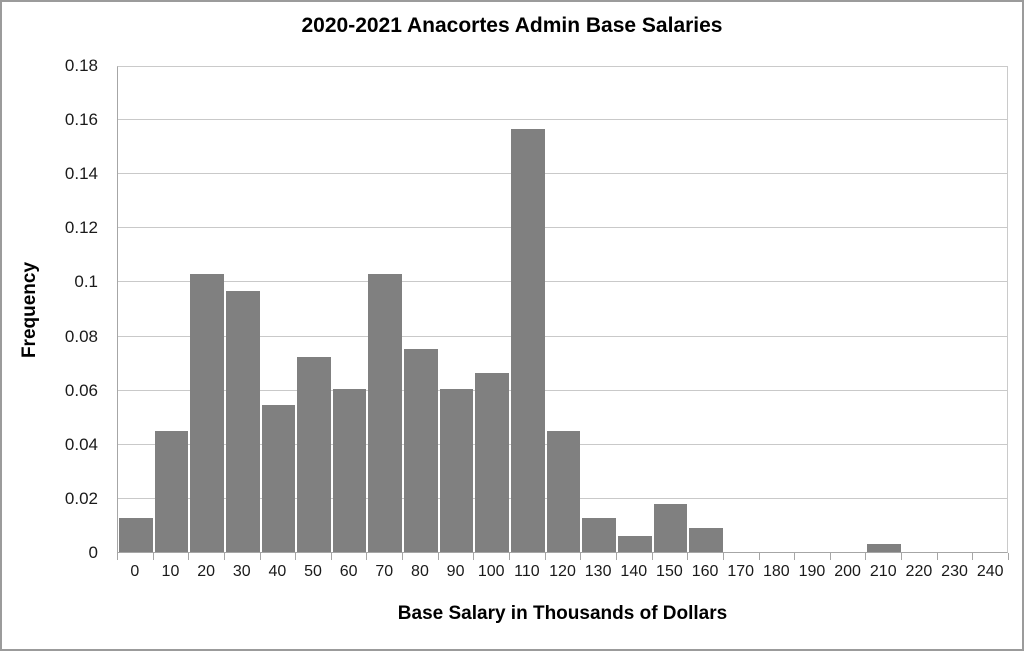 The image size is (1024, 651). I want to click on x-tick-label: 90, so click(455, 571).